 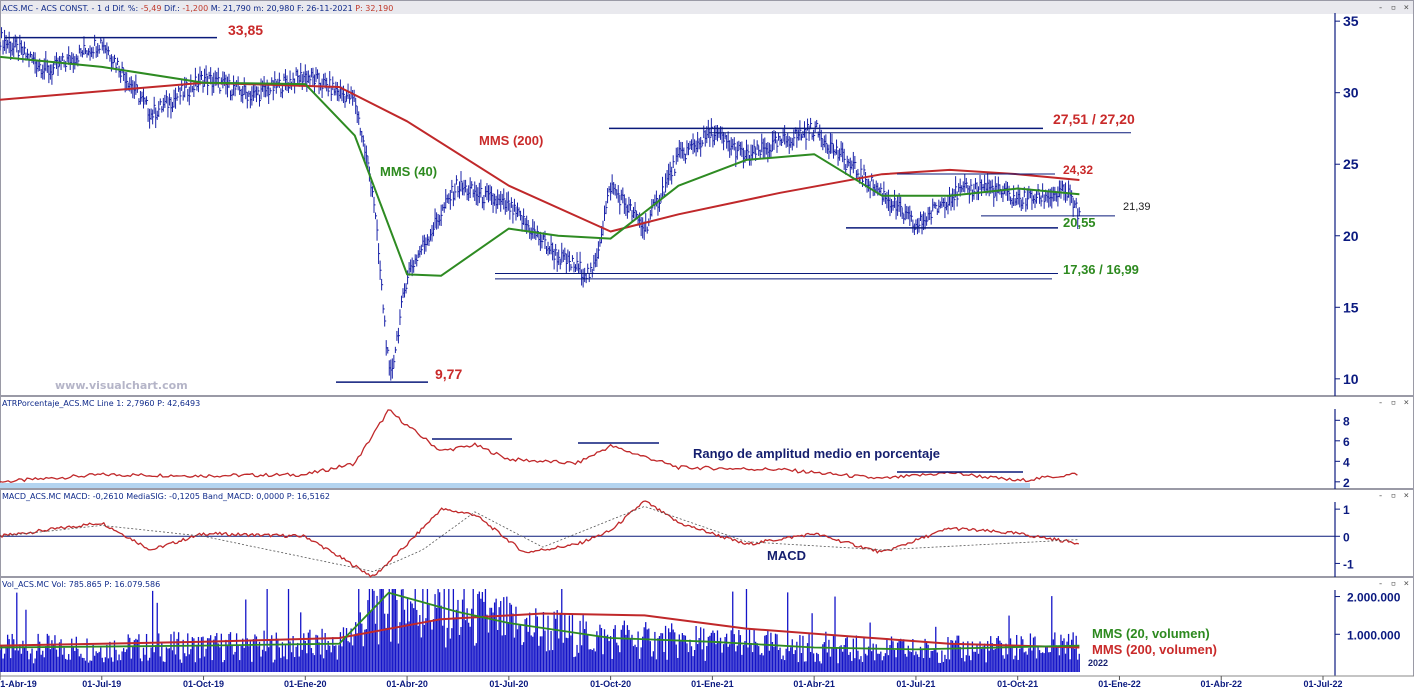 What do you see at coordinates (1393, 584) in the screenshot?
I see `vol-window-controls: - ▫ ×` at bounding box center [1393, 584].